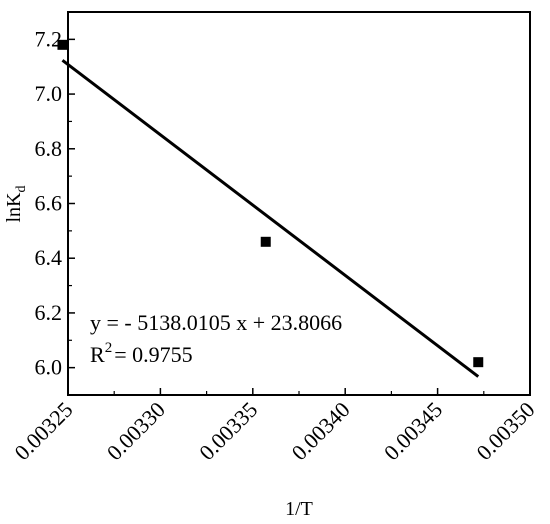 The height and width of the screenshot is (524, 550). What do you see at coordinates (299, 509) in the screenshot?
I see `x-axis-title: 1/T` at bounding box center [299, 509].